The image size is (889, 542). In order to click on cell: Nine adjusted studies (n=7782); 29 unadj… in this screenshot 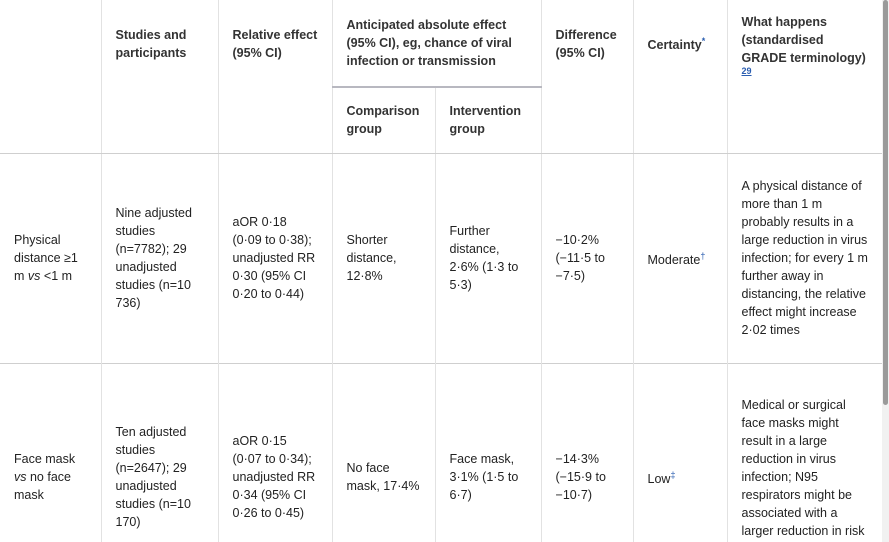, I will do `click(159, 257)`.